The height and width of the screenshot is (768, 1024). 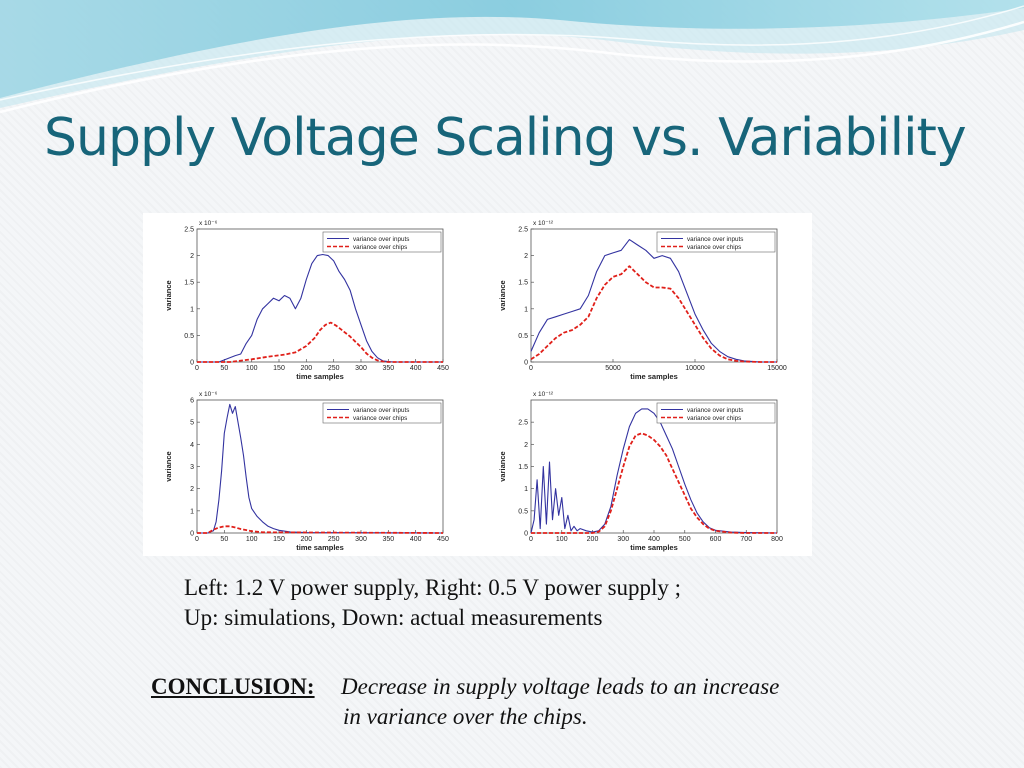 I want to click on x-tick-label: 500, so click(x=685, y=539).